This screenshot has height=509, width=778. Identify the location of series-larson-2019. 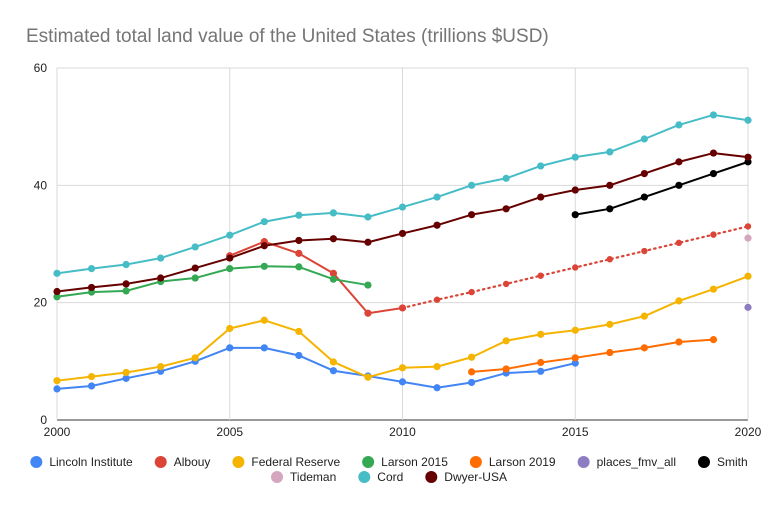
(593, 356).